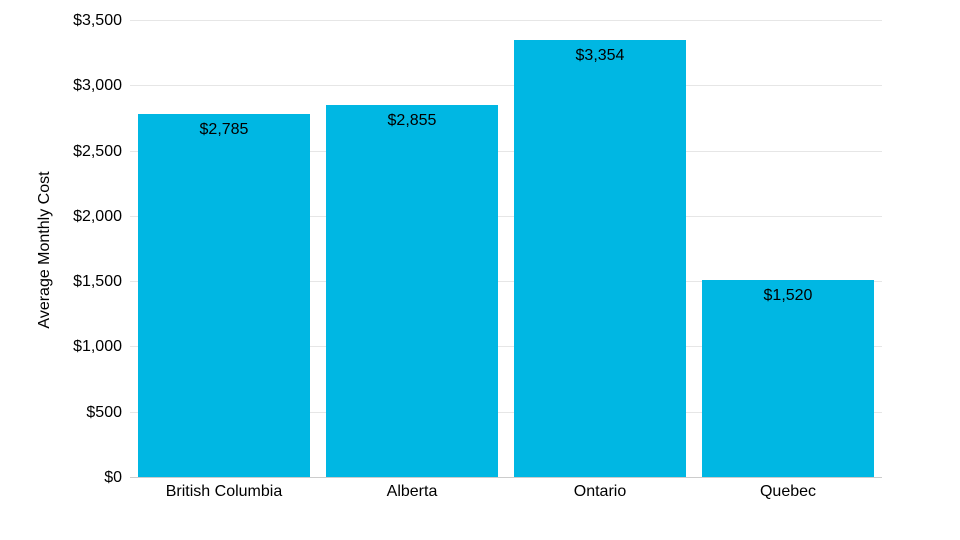 The width and height of the screenshot is (960, 540). What do you see at coordinates (412, 291) in the screenshot?
I see `bar-alberta: $2,855` at bounding box center [412, 291].